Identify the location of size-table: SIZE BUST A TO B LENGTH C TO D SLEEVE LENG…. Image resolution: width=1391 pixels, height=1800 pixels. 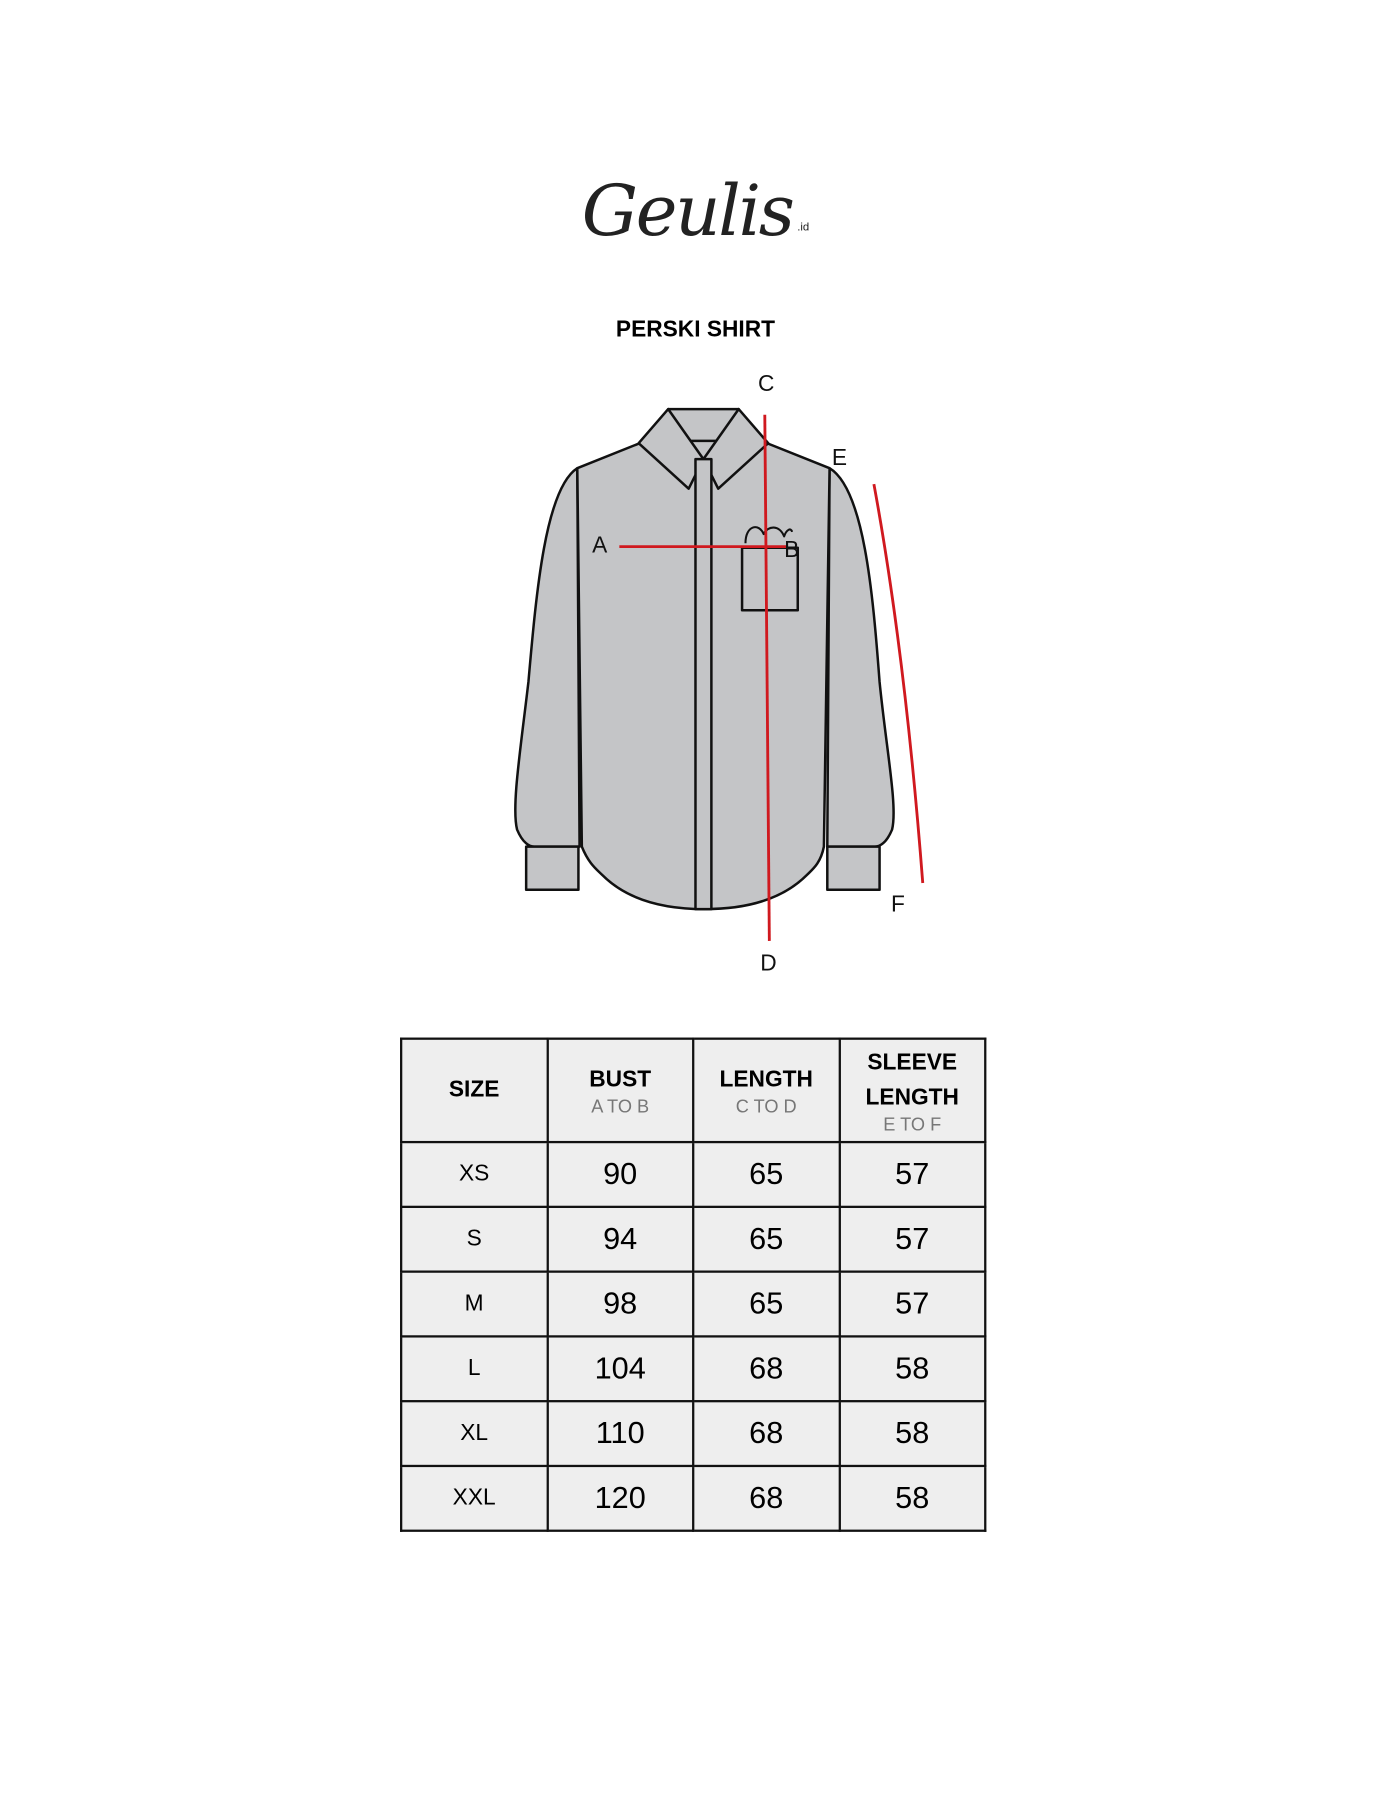
(693, 1284).